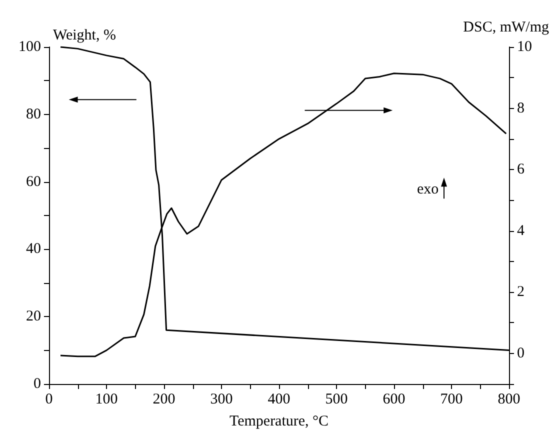 This screenshot has height=439, width=556. I want to click on annotation: exo, so click(428, 190).